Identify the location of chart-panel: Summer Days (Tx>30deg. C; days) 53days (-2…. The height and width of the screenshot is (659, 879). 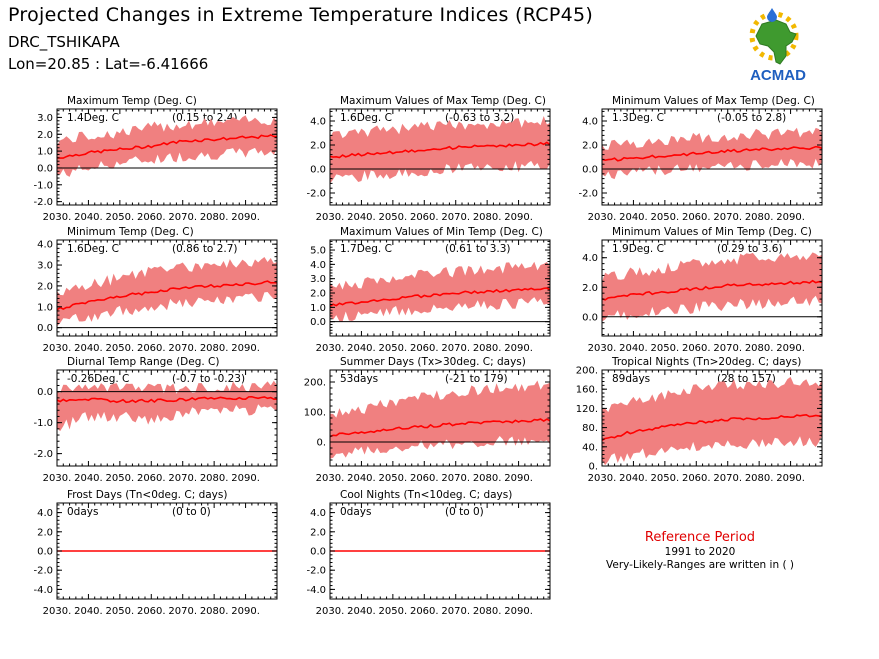
(427, 420).